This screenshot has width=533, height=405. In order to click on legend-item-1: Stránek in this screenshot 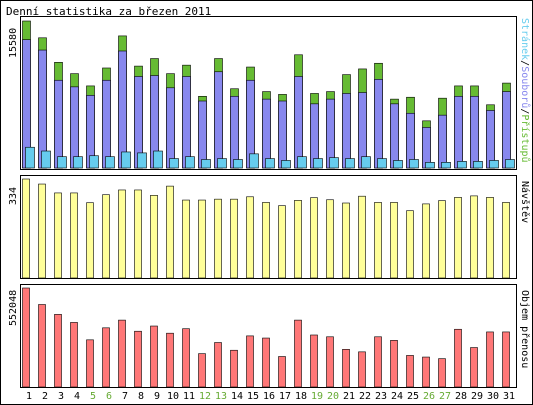, I will do `click(525, 39)`.